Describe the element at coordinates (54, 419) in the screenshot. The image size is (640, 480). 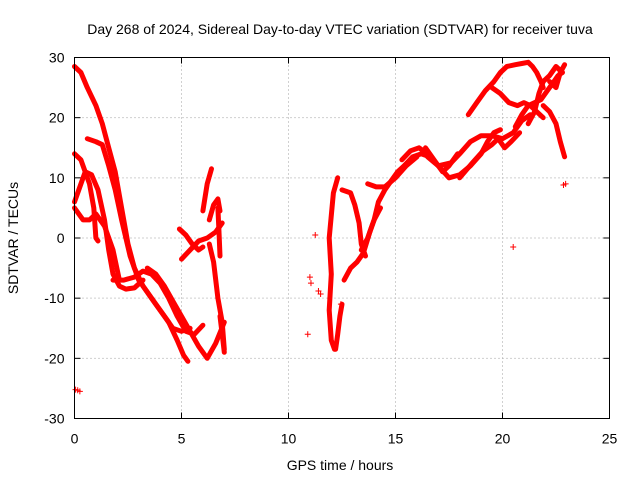
I see `y-tick-label: -30` at that location.